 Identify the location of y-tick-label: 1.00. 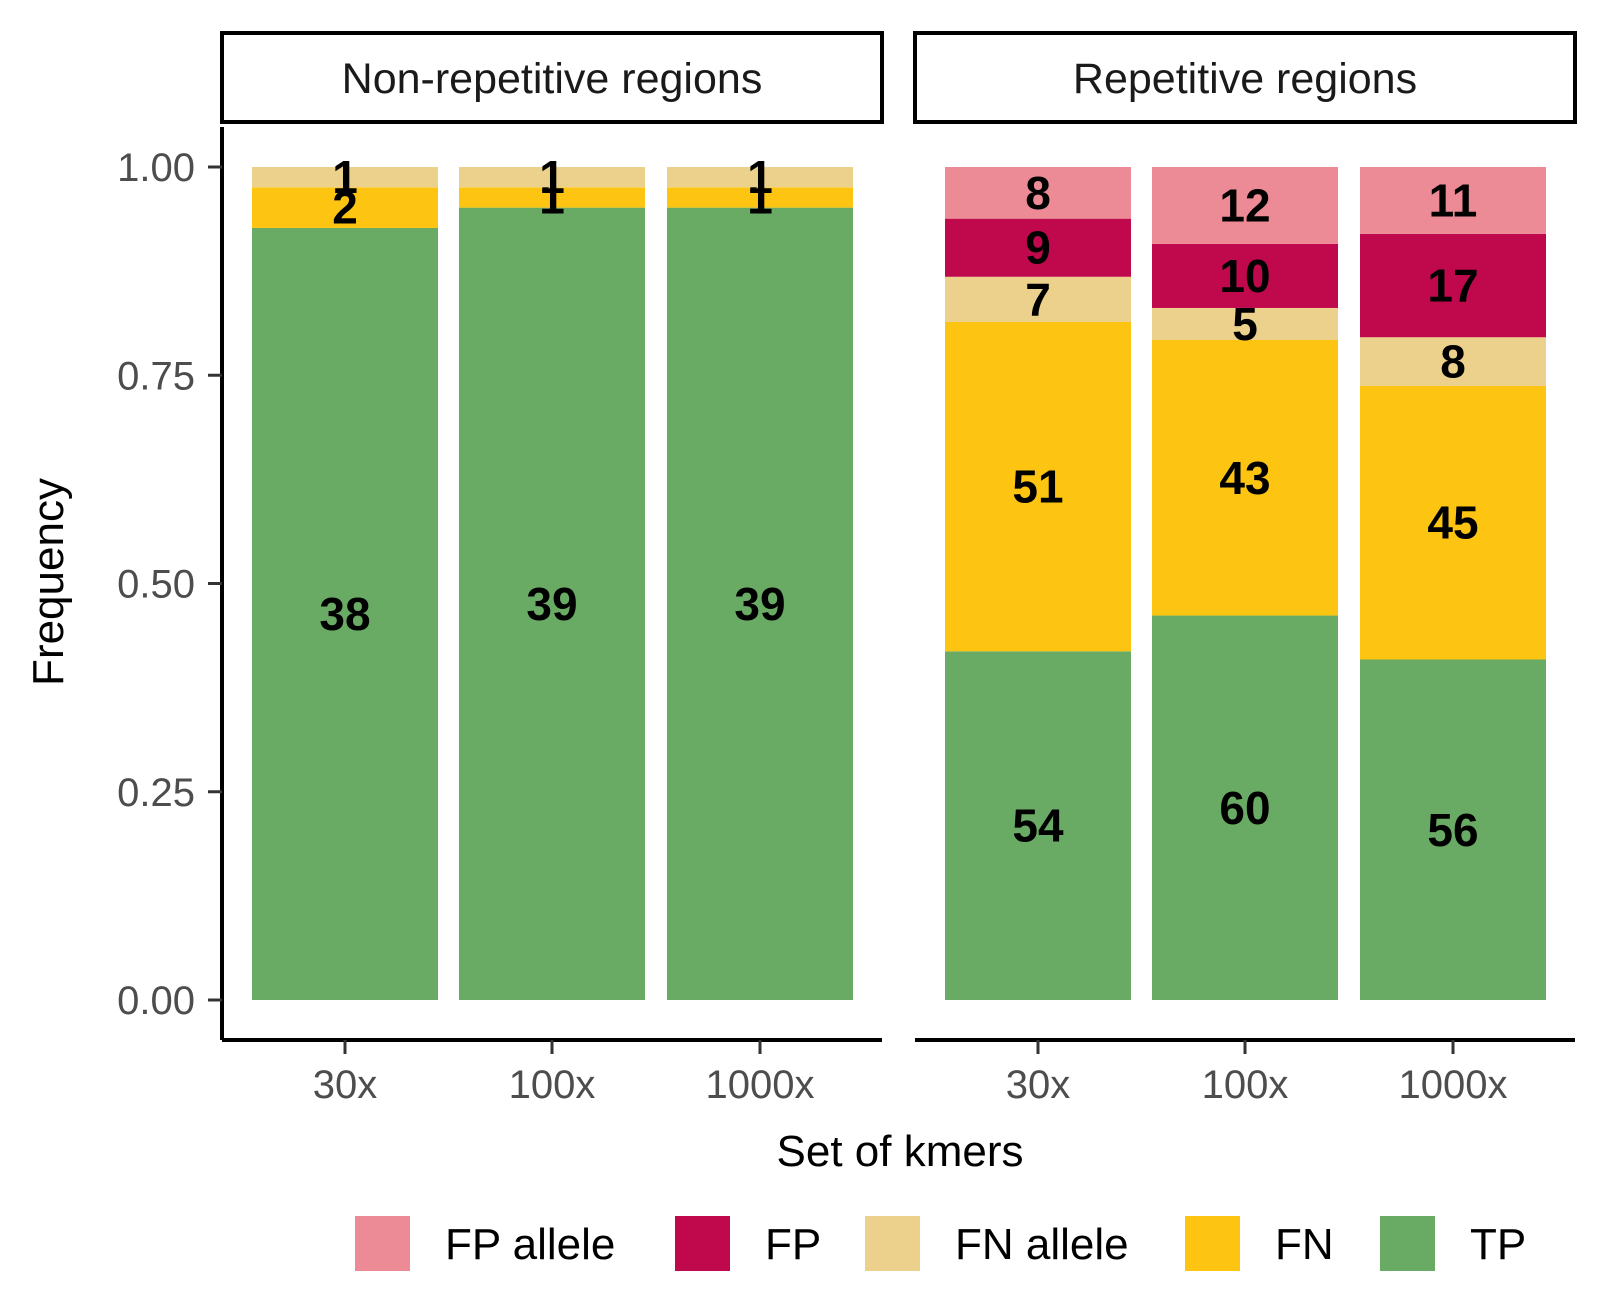
(156, 168).